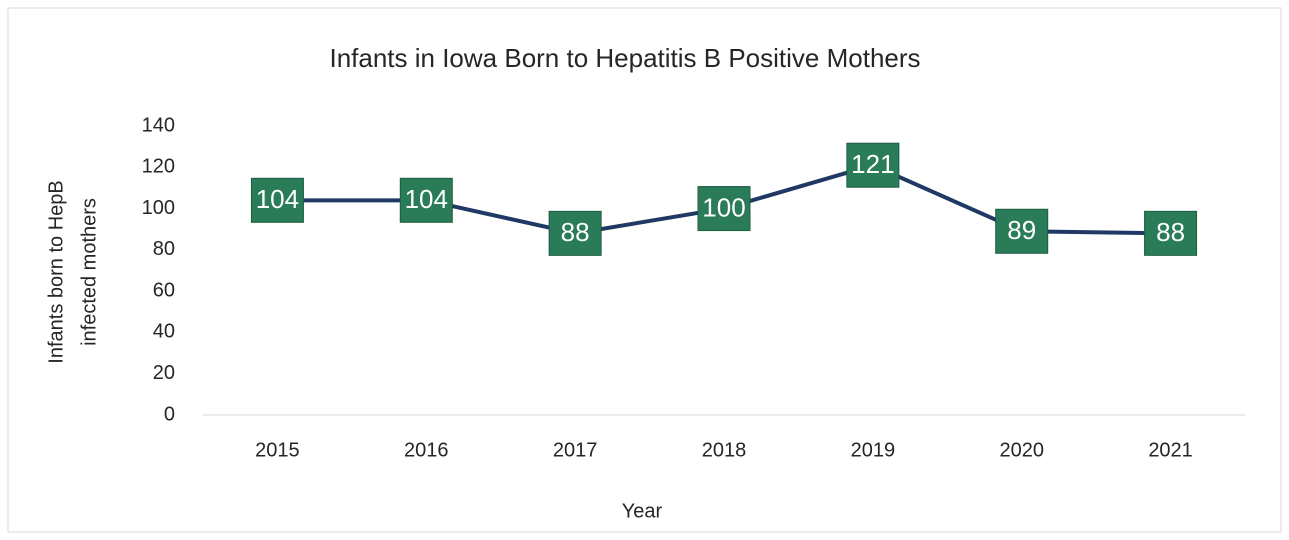  I want to click on y-tick-label: 80, so click(164, 249).